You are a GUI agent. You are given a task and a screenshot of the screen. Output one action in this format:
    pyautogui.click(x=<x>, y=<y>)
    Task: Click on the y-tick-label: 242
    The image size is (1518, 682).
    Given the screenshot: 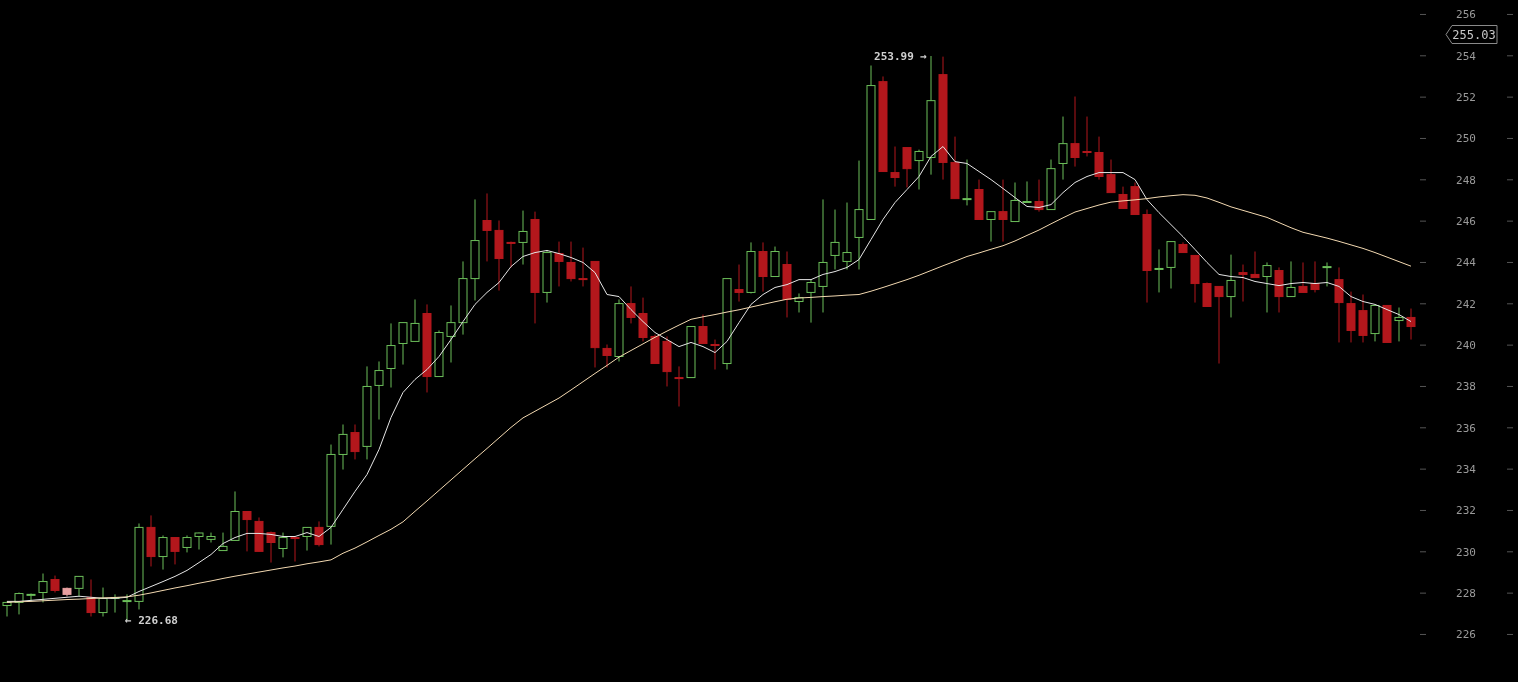 What is the action you would take?
    pyautogui.click(x=1466, y=304)
    